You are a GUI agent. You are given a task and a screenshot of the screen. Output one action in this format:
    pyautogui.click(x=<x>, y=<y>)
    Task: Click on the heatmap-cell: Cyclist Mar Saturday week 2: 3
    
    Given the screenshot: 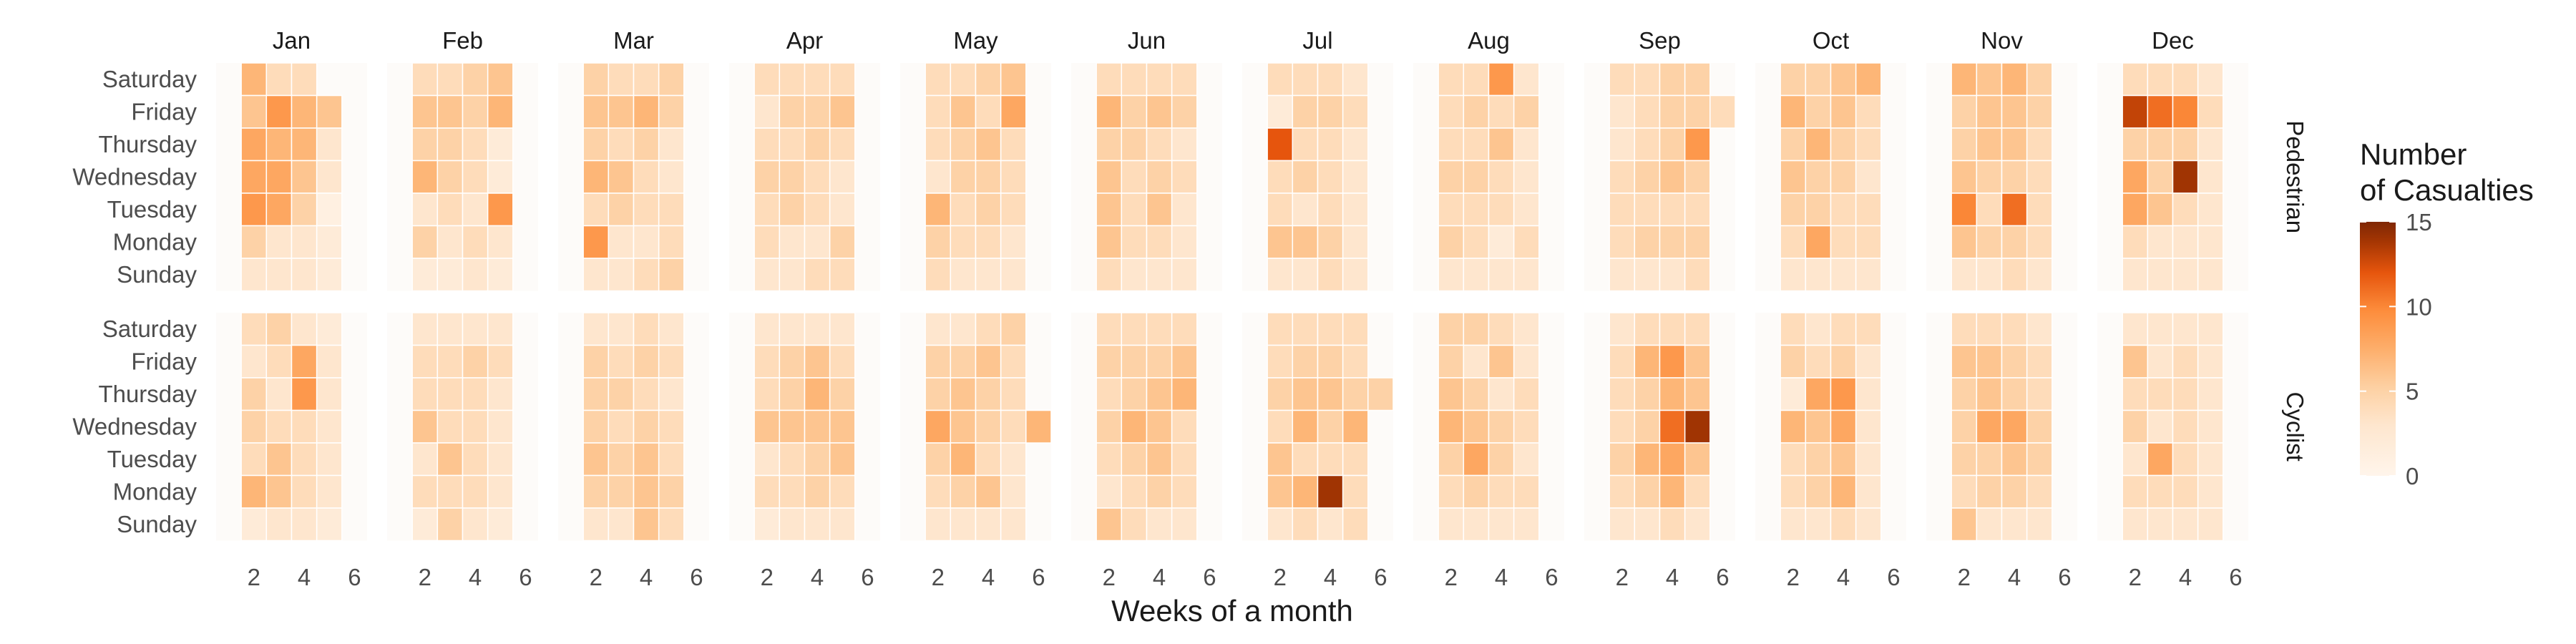 What is the action you would take?
    pyautogui.click(x=596, y=329)
    